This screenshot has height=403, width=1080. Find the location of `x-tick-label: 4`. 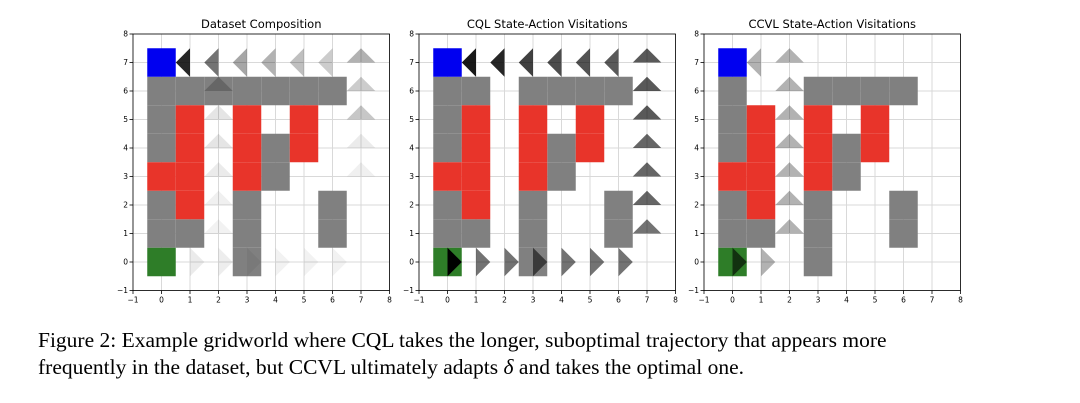

x-tick-label: 4 is located at coordinates (275, 300).